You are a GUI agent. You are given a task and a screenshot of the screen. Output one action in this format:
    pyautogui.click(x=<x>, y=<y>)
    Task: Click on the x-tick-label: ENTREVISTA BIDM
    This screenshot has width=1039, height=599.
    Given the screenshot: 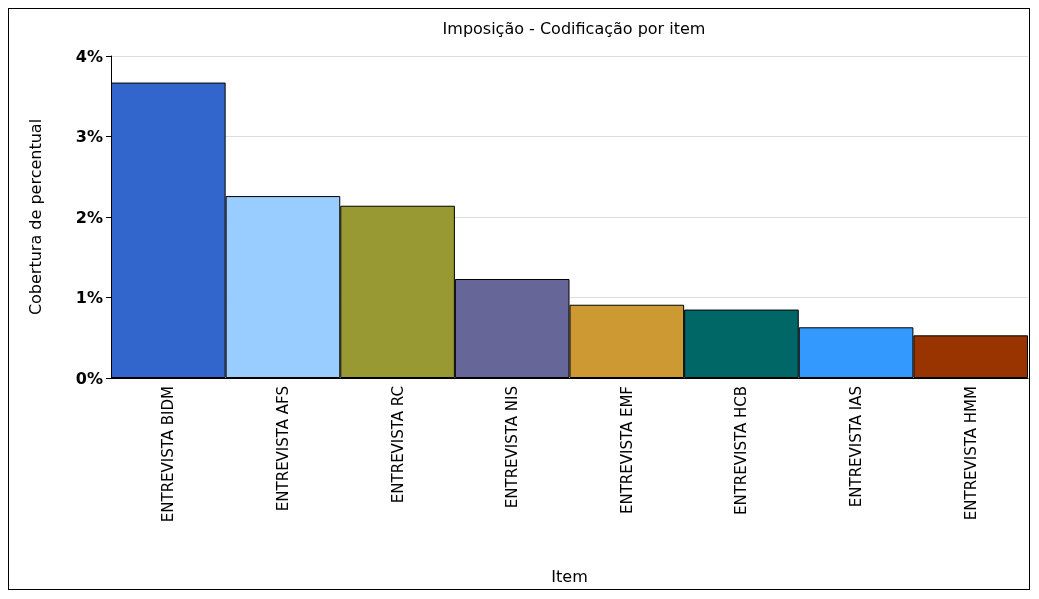 What is the action you would take?
    pyautogui.click(x=168, y=454)
    